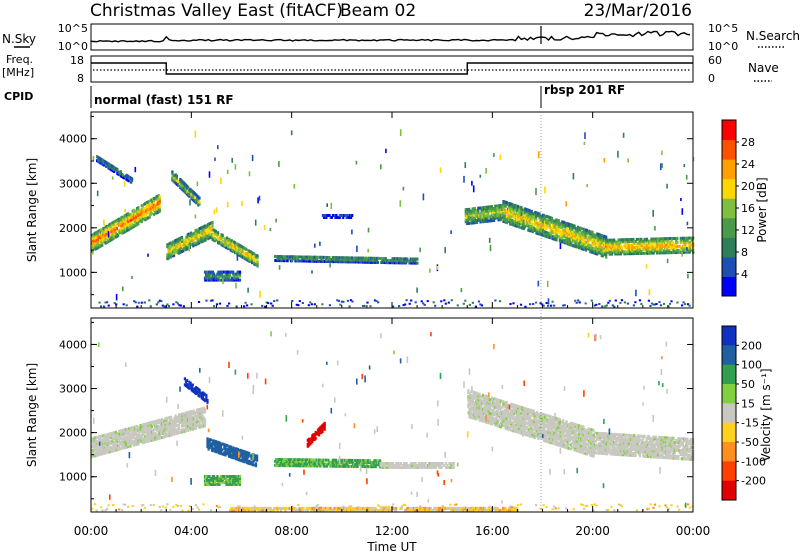  I want to click on colorbar-tick-label: 28, so click(748, 142).